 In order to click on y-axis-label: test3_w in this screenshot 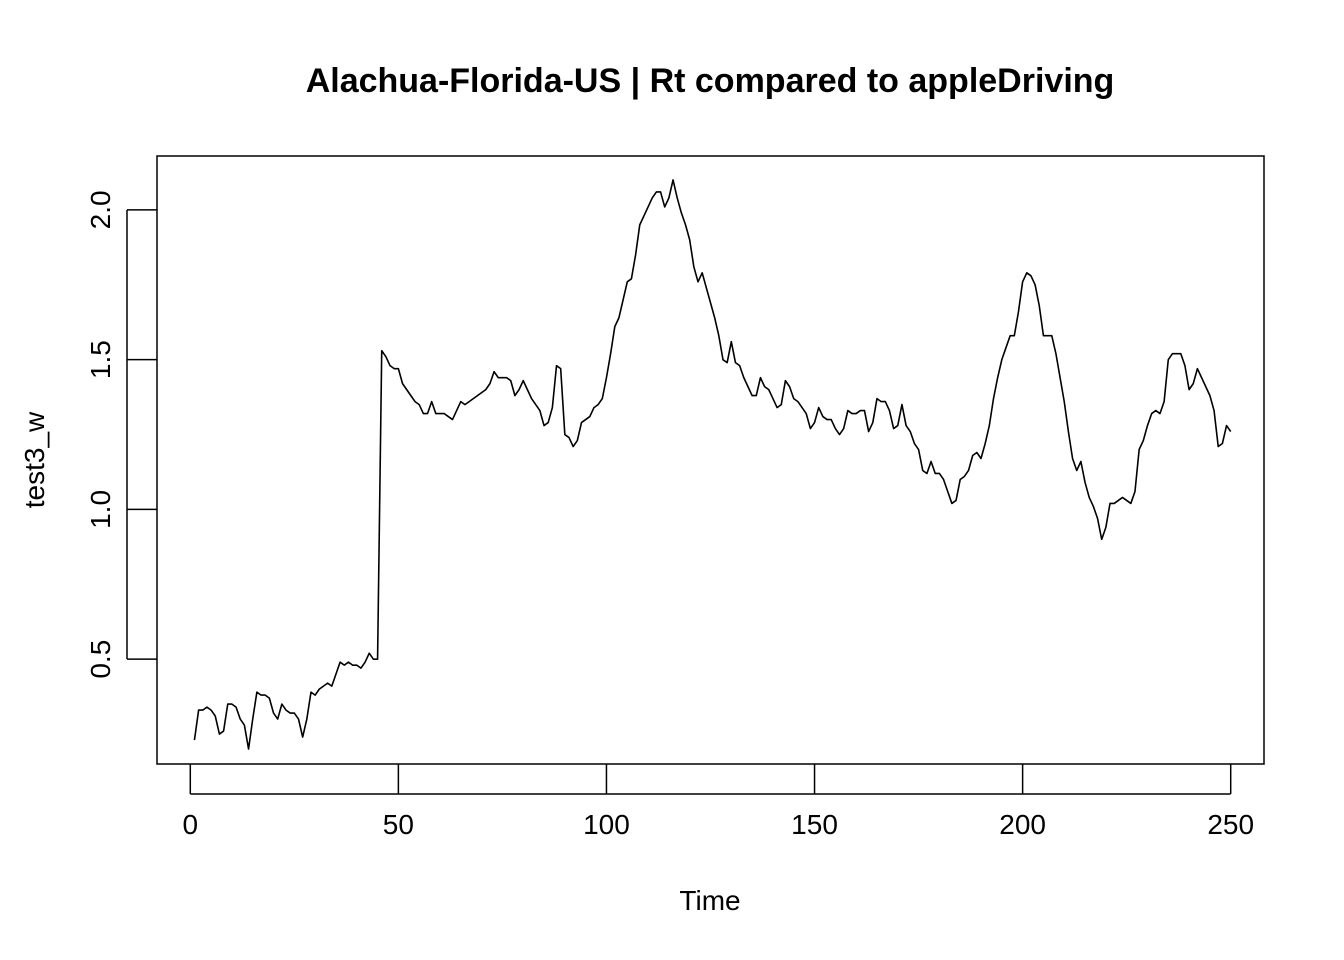, I will do `click(34, 459)`.